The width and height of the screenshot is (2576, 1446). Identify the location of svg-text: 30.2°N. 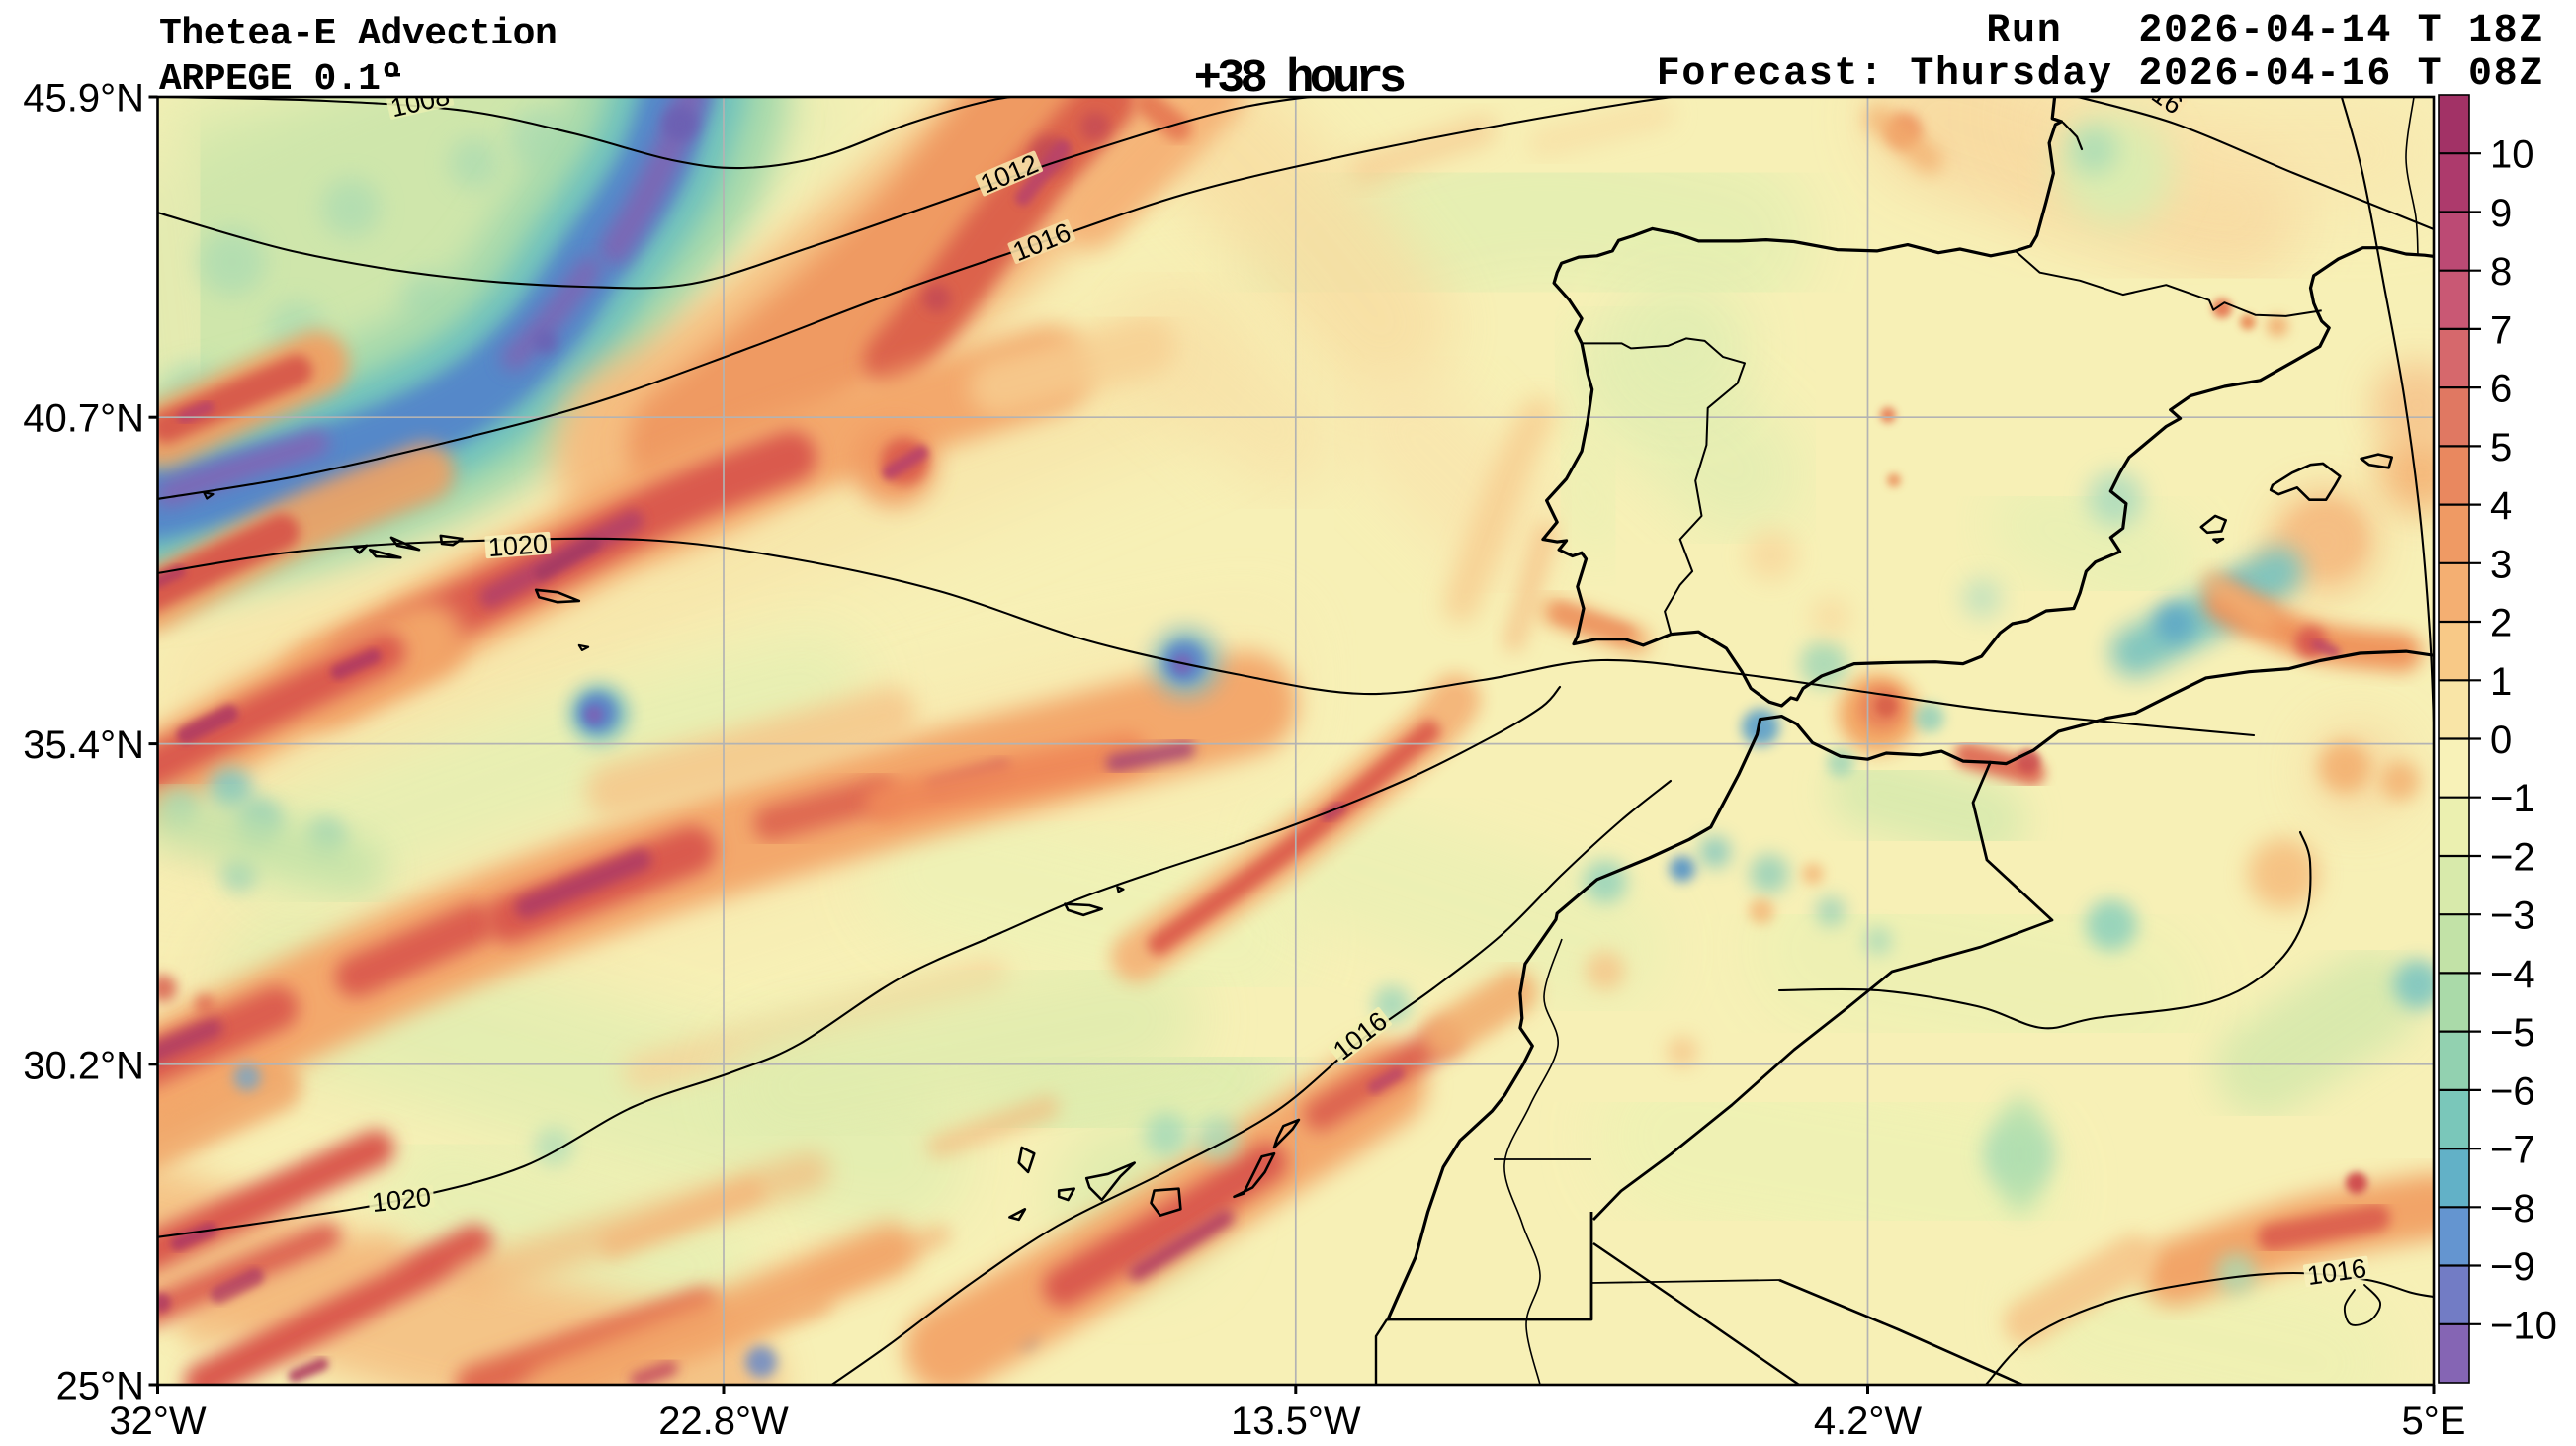
(83, 1065).